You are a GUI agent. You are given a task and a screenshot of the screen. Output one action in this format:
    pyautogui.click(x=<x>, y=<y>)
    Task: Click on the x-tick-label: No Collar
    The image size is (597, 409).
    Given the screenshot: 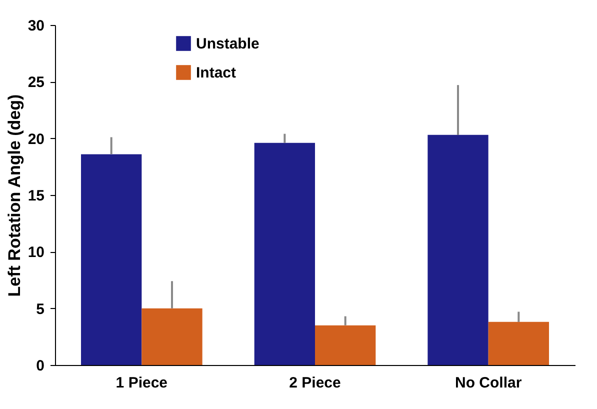 What is the action you would take?
    pyautogui.click(x=488, y=383)
    